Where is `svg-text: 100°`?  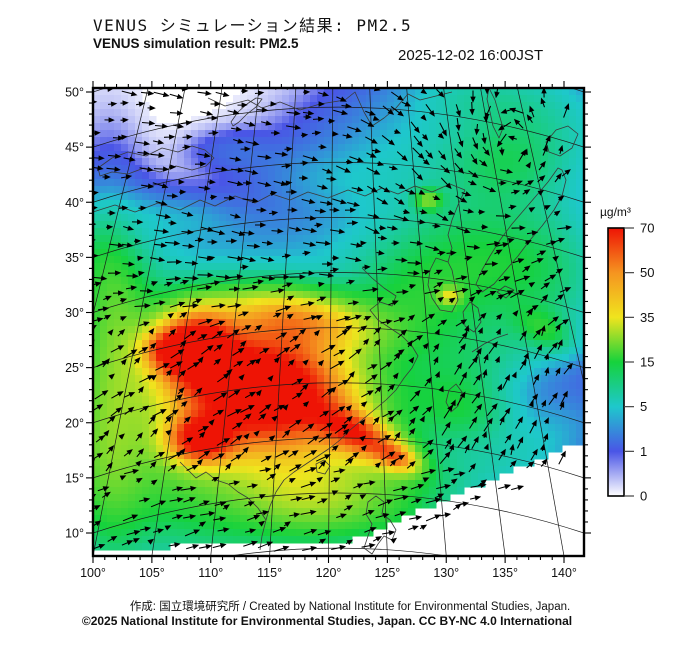 svg-text: 100° is located at coordinates (93, 573).